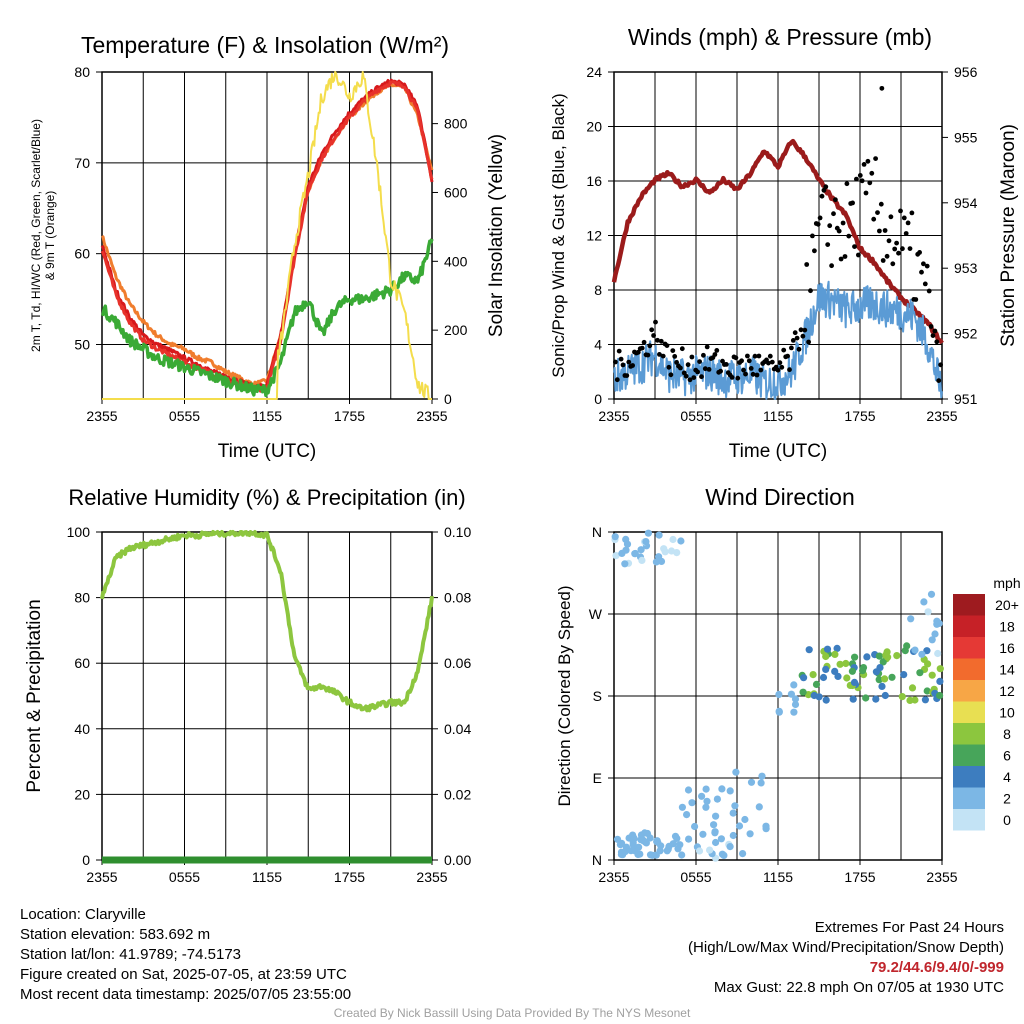 This screenshot has height=1024, width=1024. I want to click on wind-xtick-label: 2355, so click(941, 416).